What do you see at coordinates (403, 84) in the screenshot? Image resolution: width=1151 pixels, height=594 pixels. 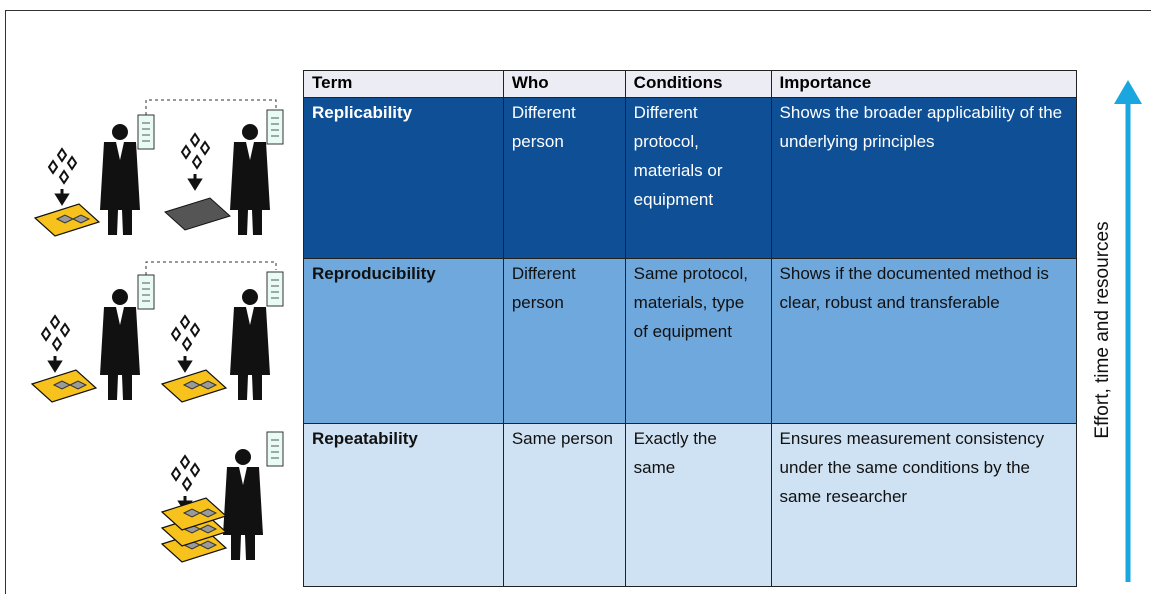 I see `header-cell: Term` at bounding box center [403, 84].